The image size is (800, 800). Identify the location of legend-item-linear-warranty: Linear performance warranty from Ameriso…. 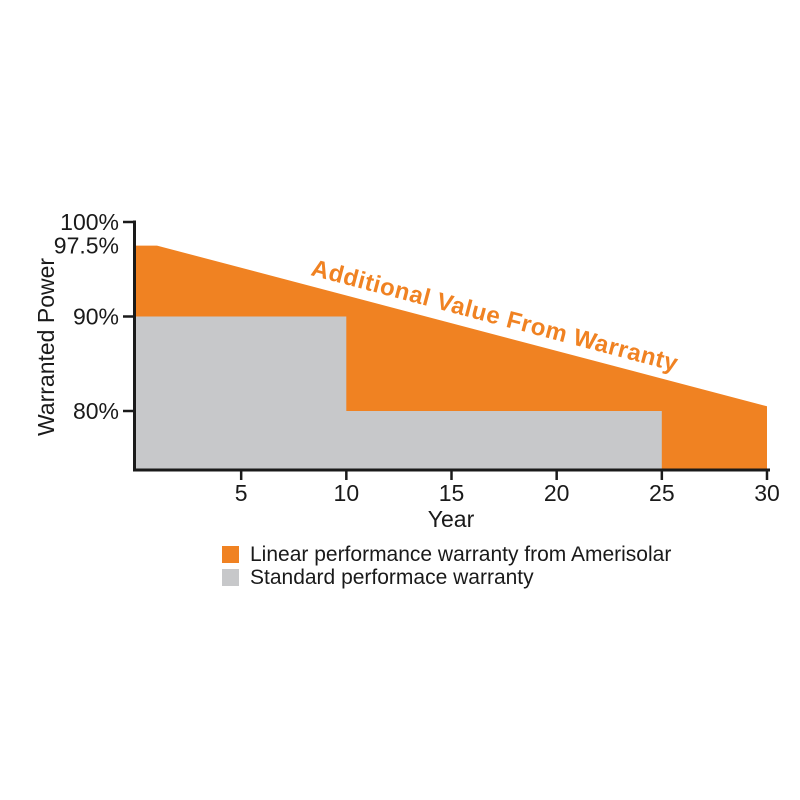
(446, 554).